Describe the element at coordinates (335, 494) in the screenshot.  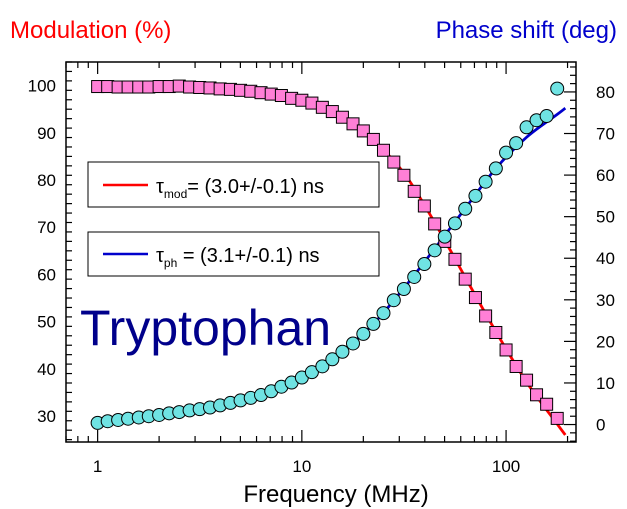
I see `x-axis-title: Frequency (MHz)` at that location.